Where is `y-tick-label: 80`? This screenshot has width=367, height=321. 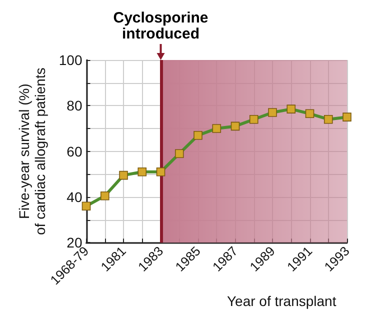
y-tick-label: 80 is located at coordinates (74, 106).